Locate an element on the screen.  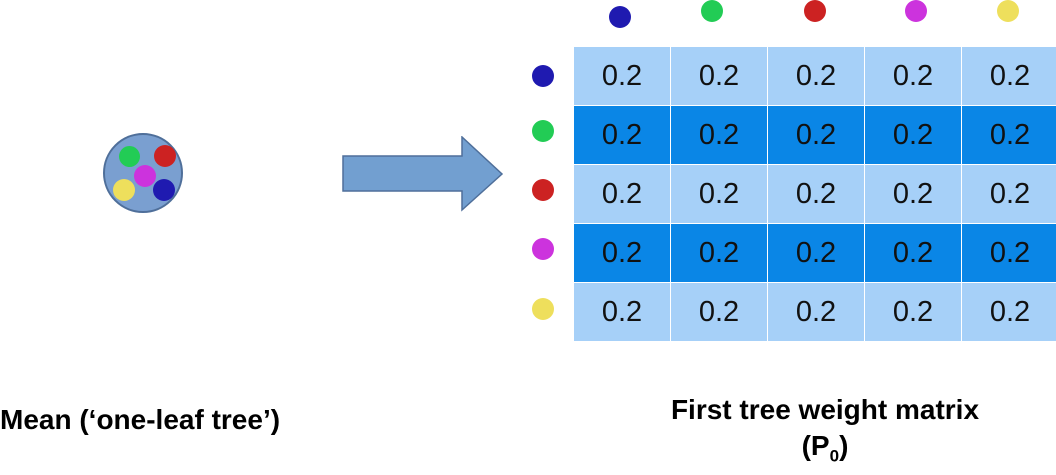
magenta-dot-icon is located at coordinates (145, 176).